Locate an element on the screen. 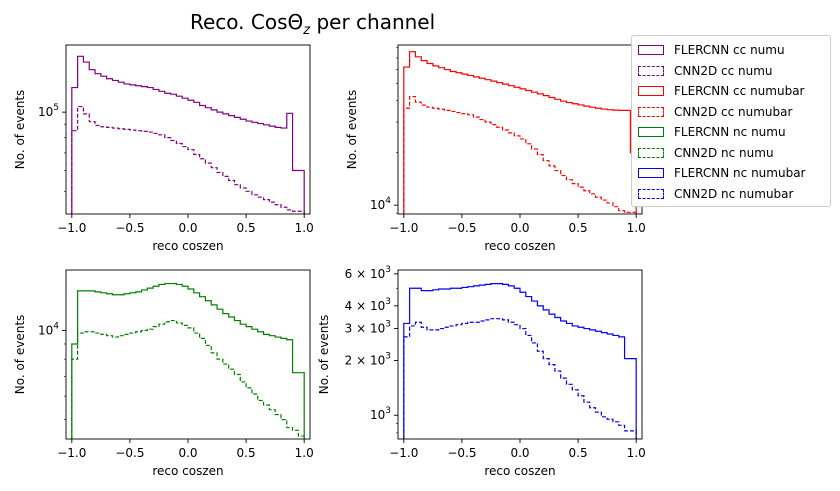  legend-label: FLERCNN nc numubar is located at coordinates (740, 173).